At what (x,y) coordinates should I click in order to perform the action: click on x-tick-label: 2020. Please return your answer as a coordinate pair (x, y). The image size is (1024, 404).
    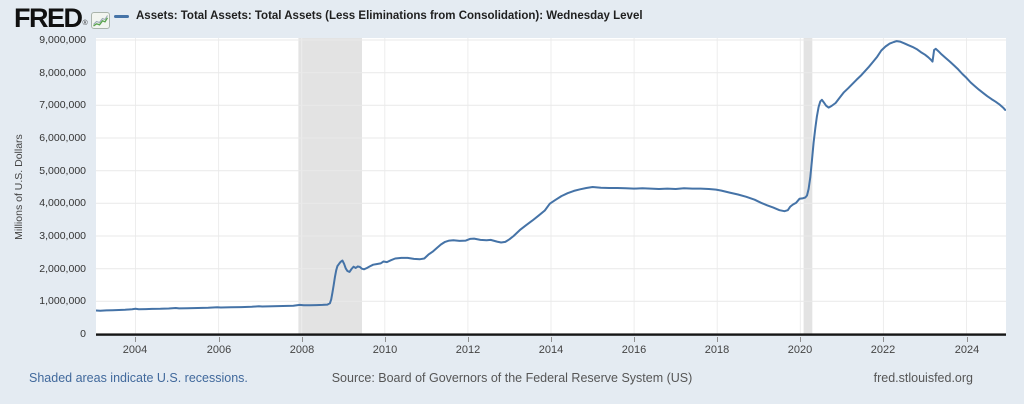
    Looking at the image, I should click on (800, 350).